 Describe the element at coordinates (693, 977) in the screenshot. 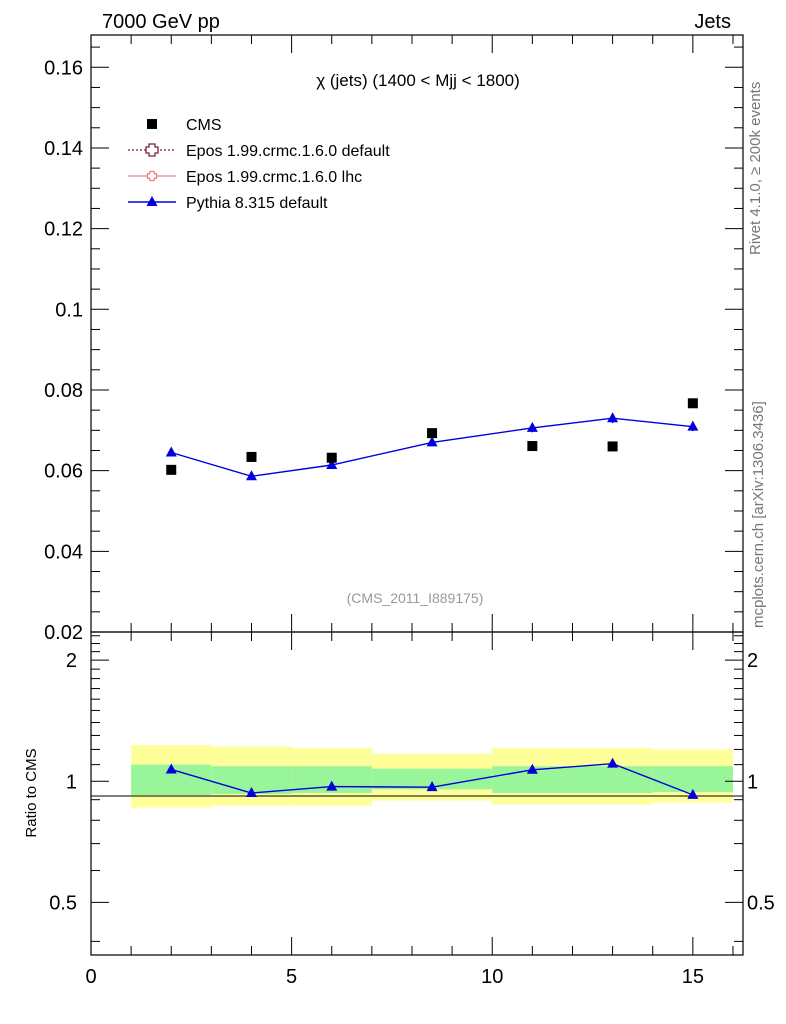

I see `x-tick-label: 15` at that location.